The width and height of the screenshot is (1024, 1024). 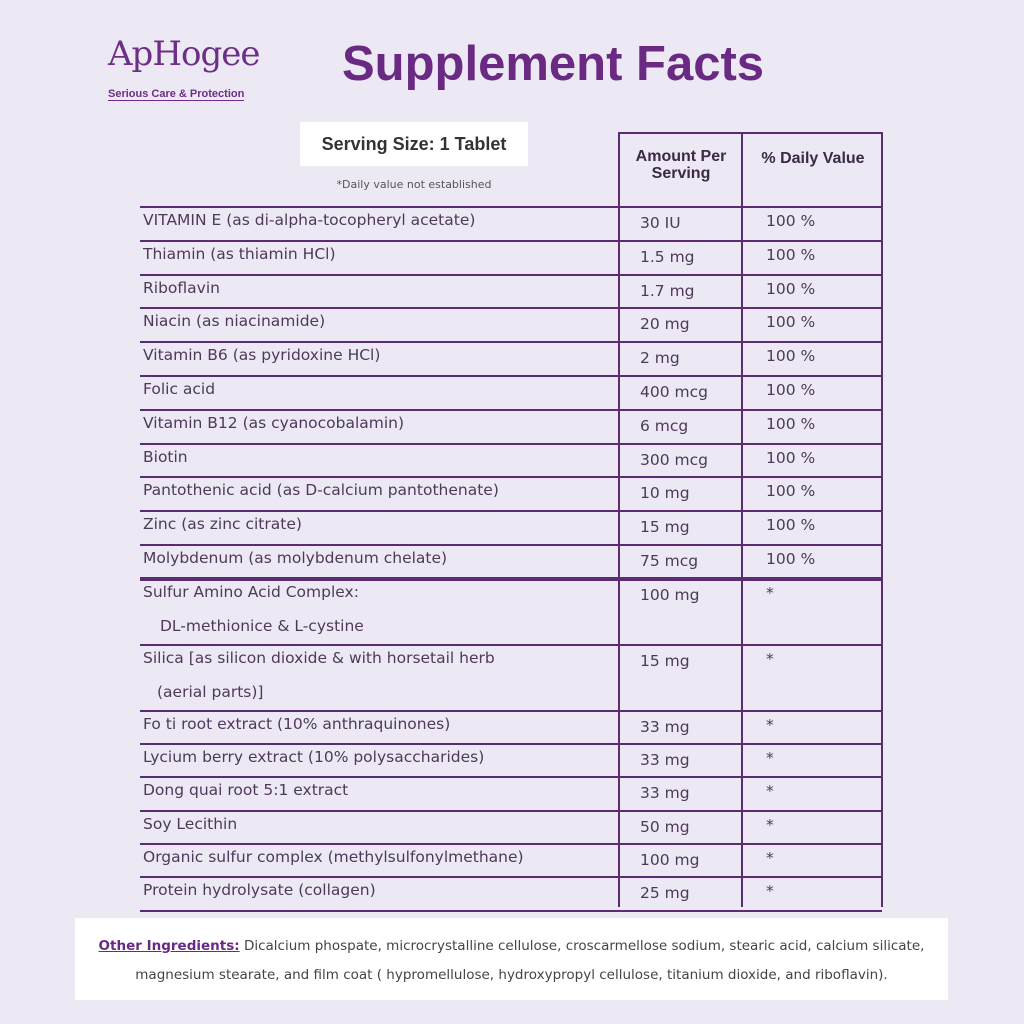 What do you see at coordinates (664, 425) in the screenshot?
I see `amount: 6 mcg` at bounding box center [664, 425].